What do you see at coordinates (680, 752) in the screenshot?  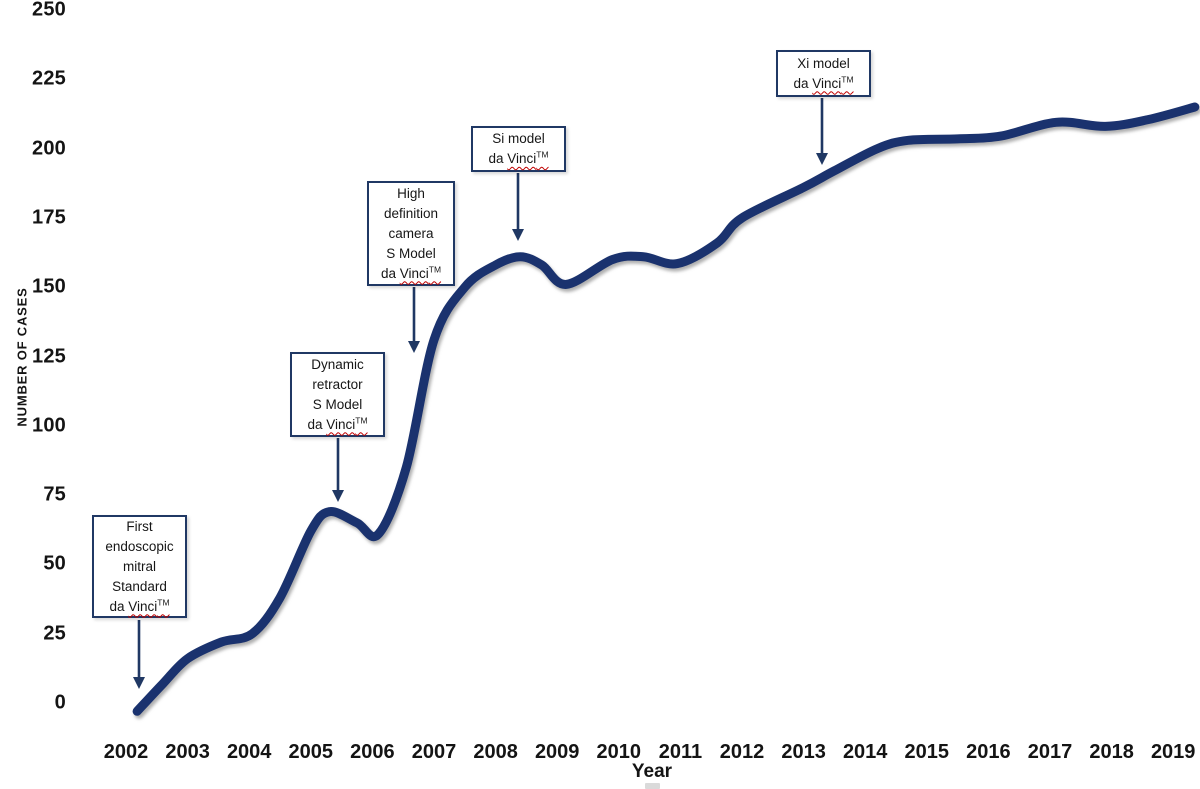 I see `x-tick-label: 2011` at bounding box center [680, 752].